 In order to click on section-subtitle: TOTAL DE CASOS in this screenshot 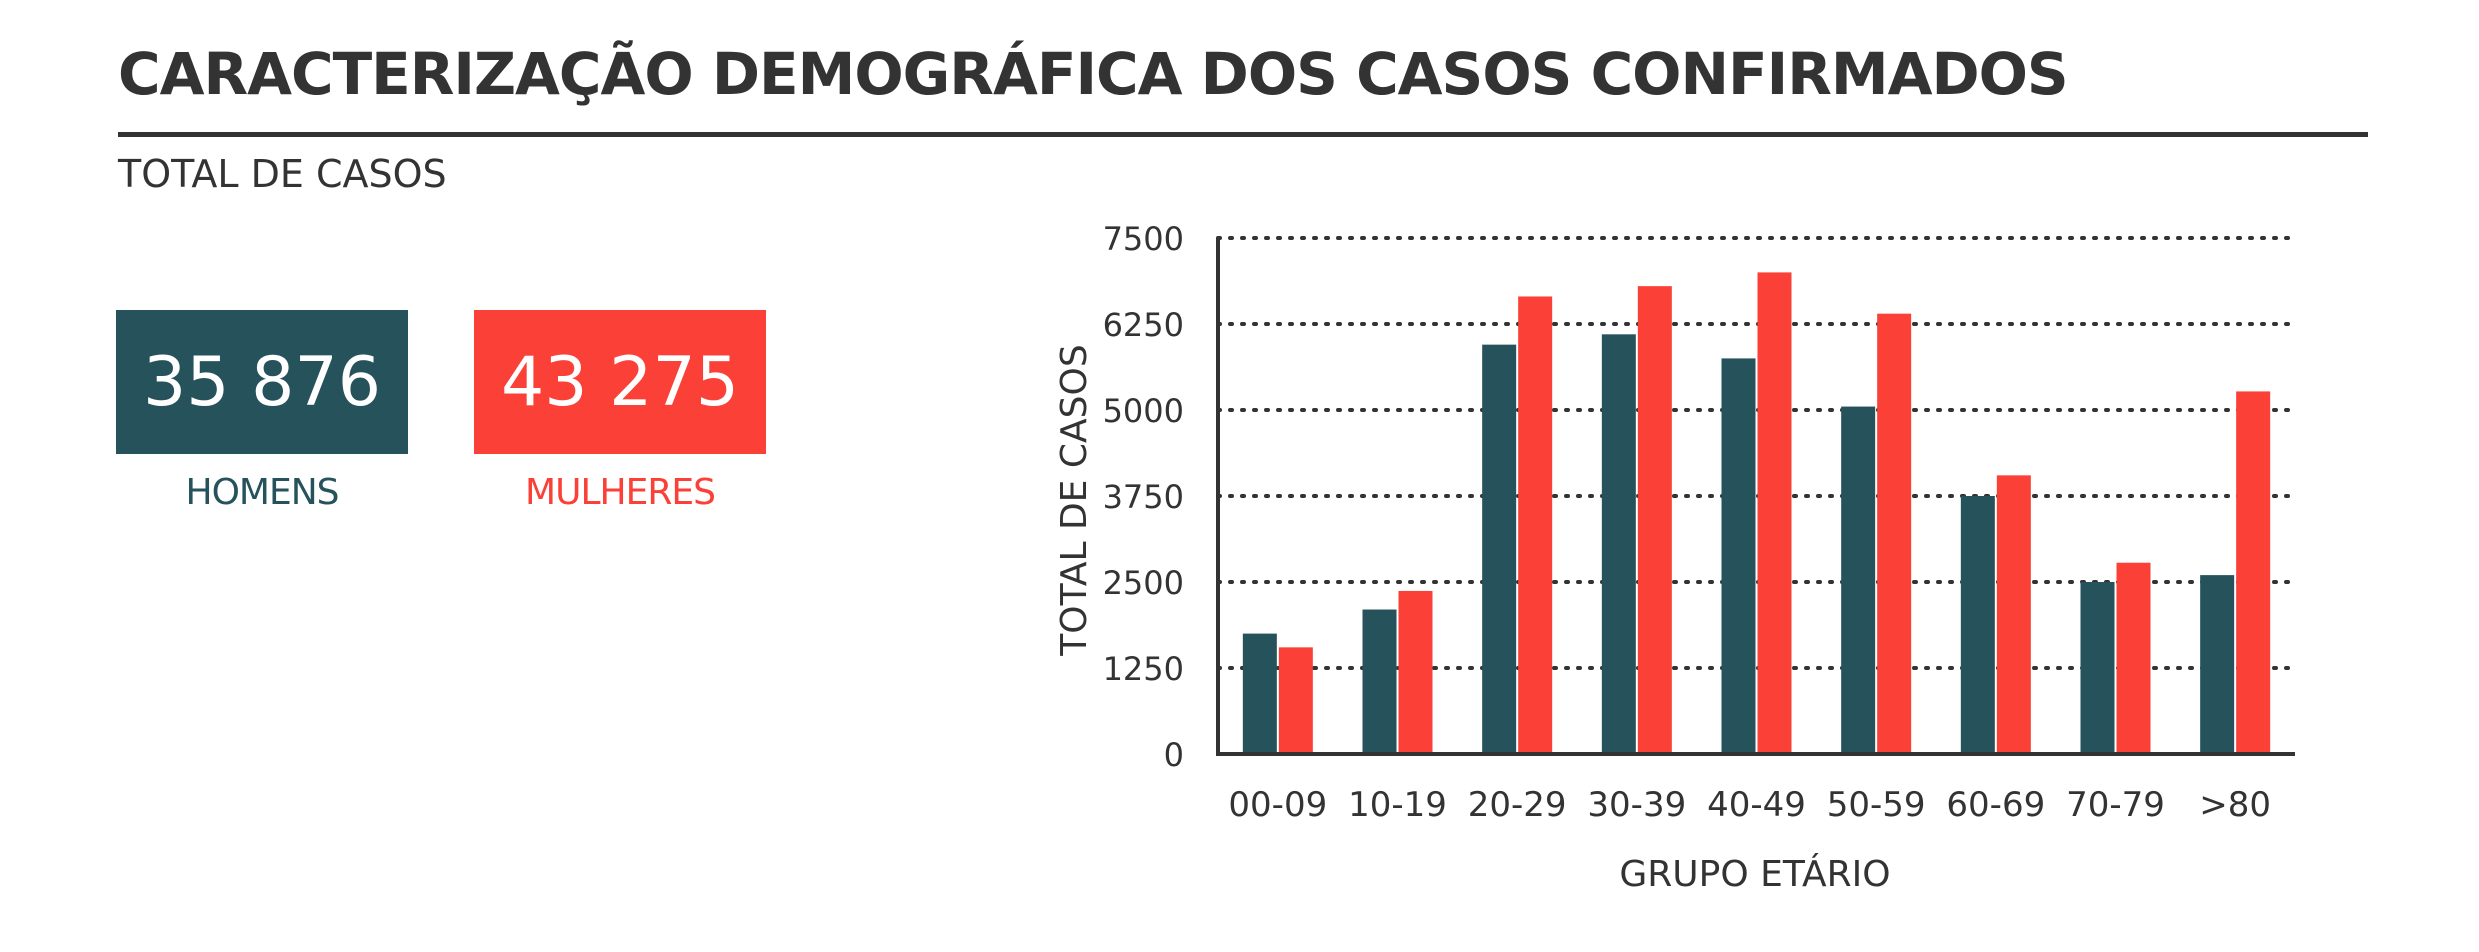, I will do `click(282, 174)`.